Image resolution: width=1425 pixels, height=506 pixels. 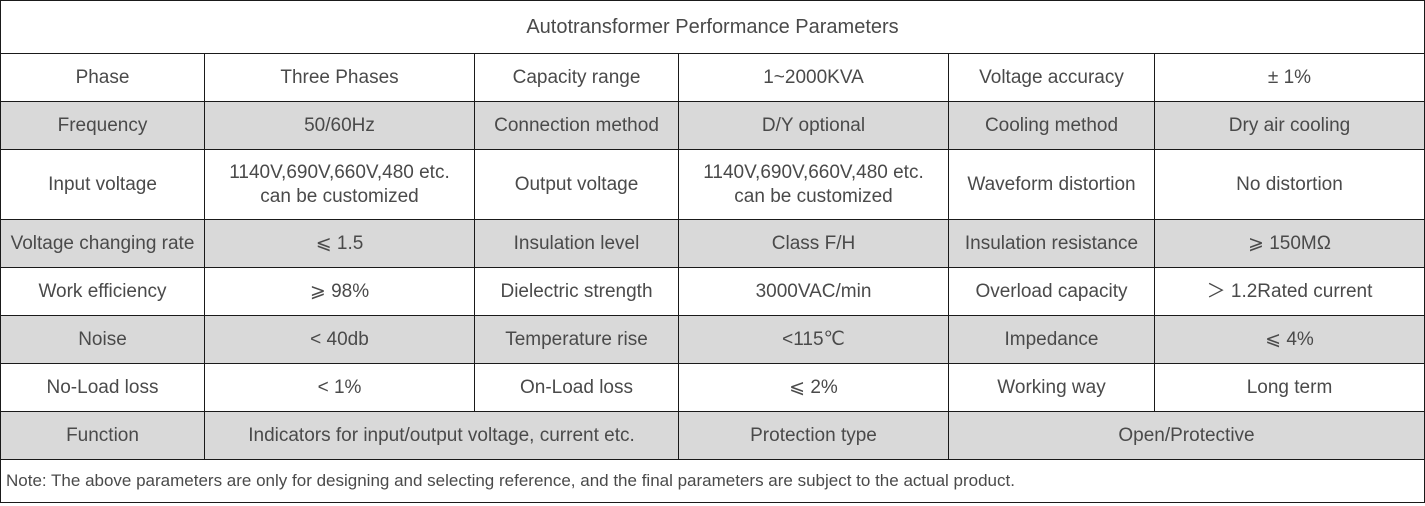 I want to click on param-label: Phase, so click(x=102, y=77).